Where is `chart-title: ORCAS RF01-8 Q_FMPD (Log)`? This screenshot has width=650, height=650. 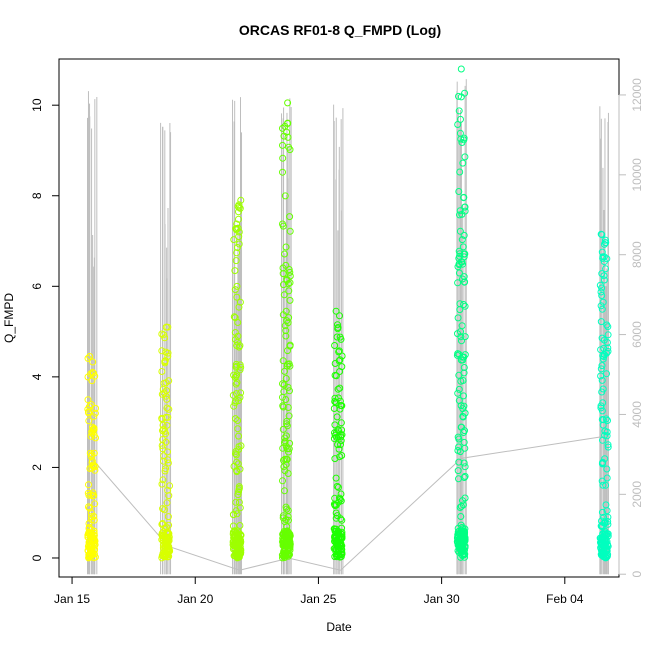
chart-title: ORCAS RF01-8 Q_FMPD (Log) is located at coordinates (340, 30).